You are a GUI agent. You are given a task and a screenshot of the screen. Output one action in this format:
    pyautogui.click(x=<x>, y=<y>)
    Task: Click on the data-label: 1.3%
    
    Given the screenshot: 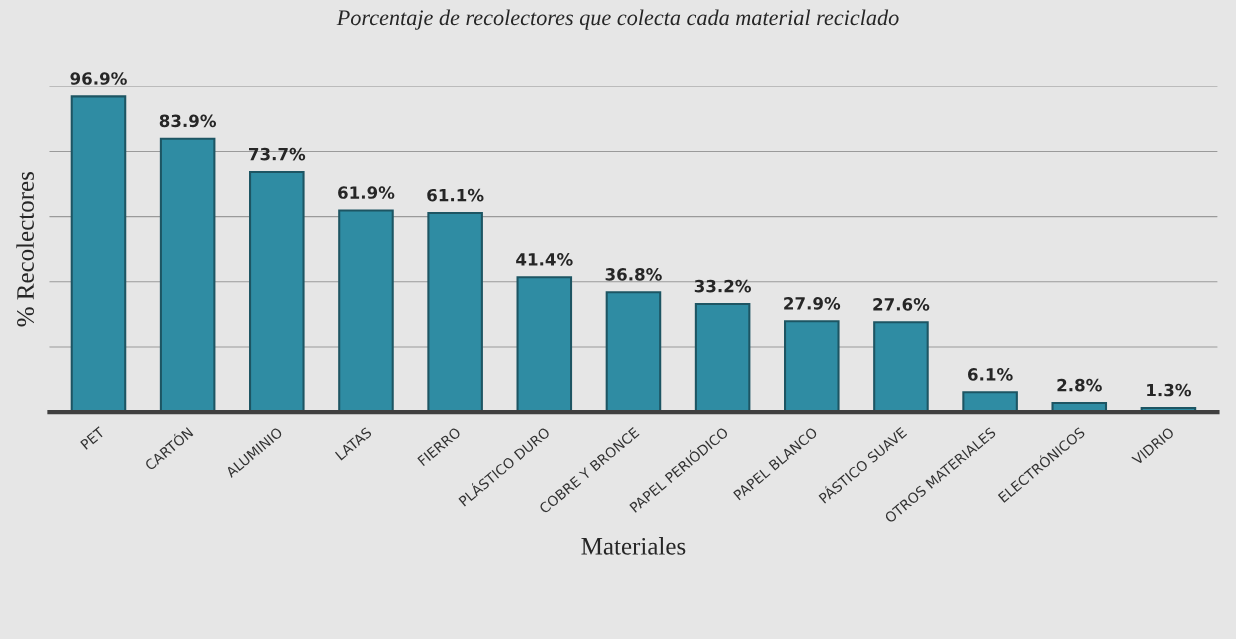 What is the action you would take?
    pyautogui.click(x=1169, y=390)
    